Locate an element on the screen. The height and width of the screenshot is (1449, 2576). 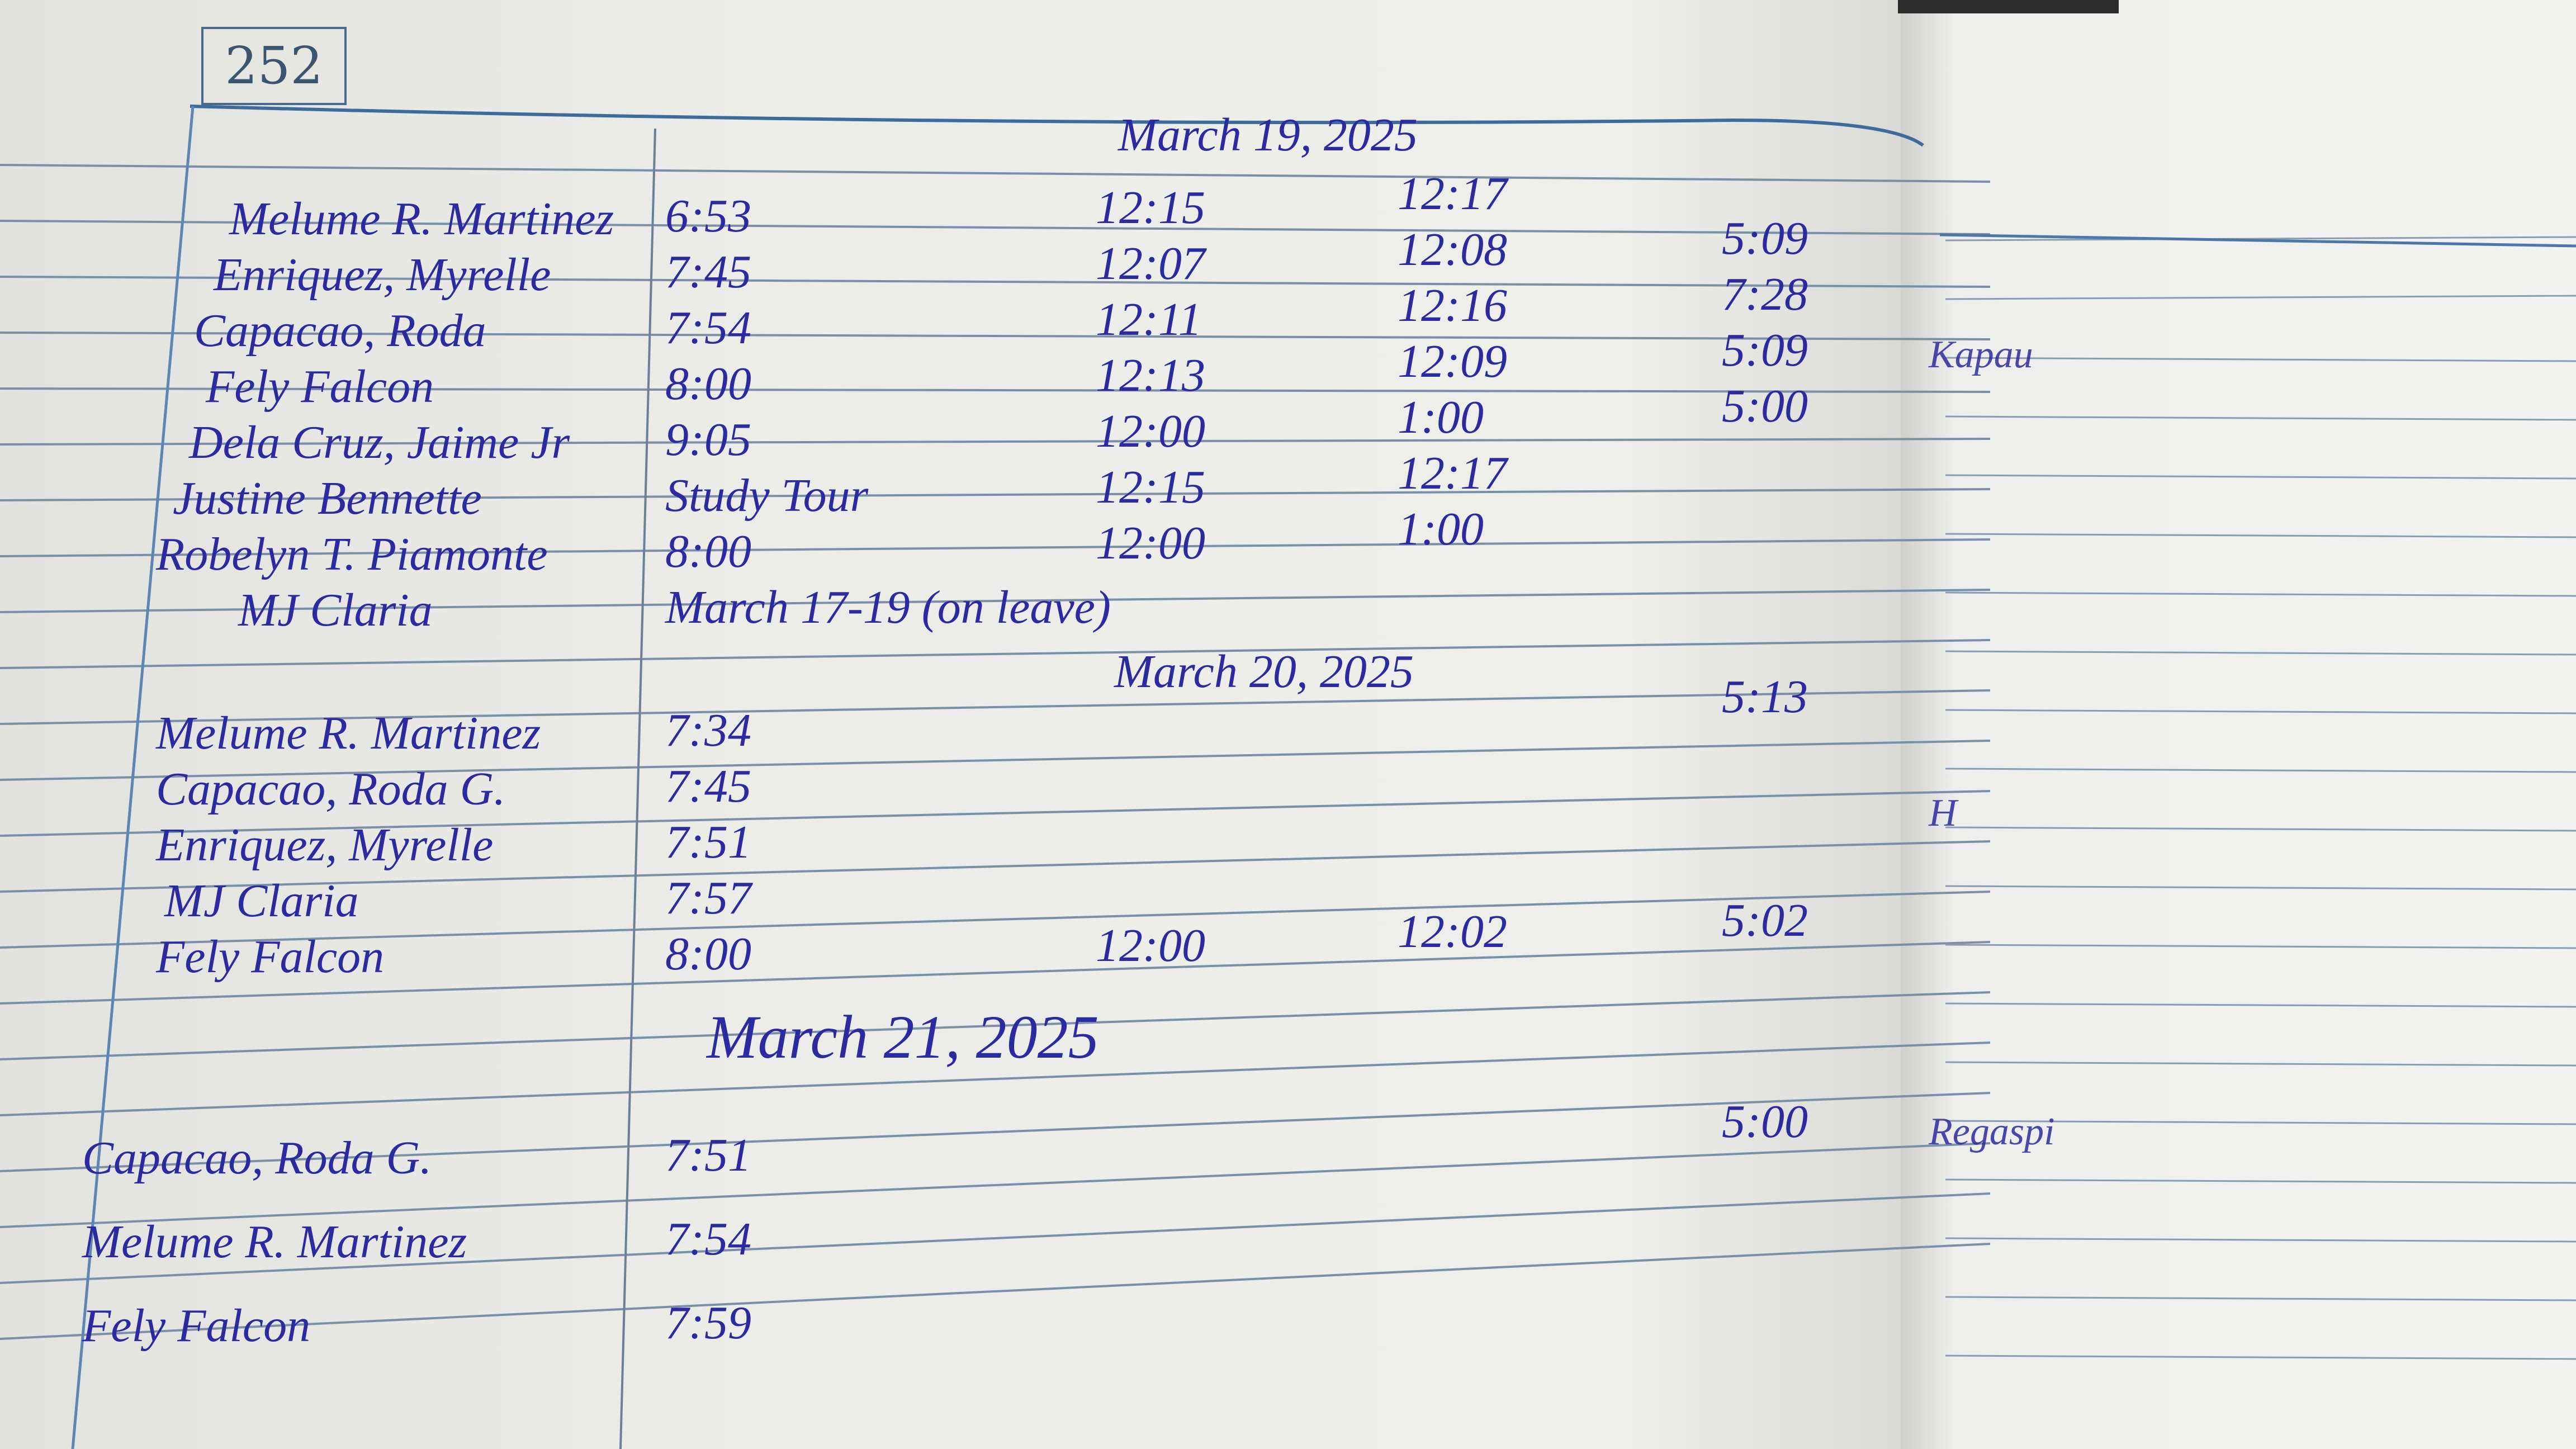
entry-lunch-out: 12:11 is located at coordinates (1149, 319).